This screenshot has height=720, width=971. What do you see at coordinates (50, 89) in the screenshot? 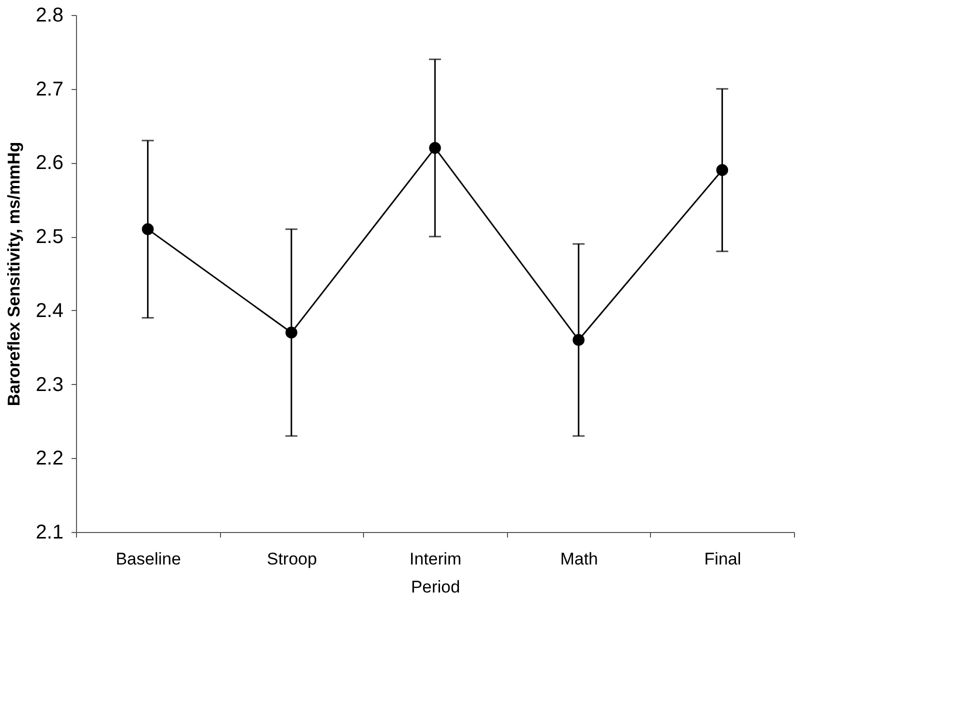
I see `y-tick-label: 2.7` at bounding box center [50, 89].